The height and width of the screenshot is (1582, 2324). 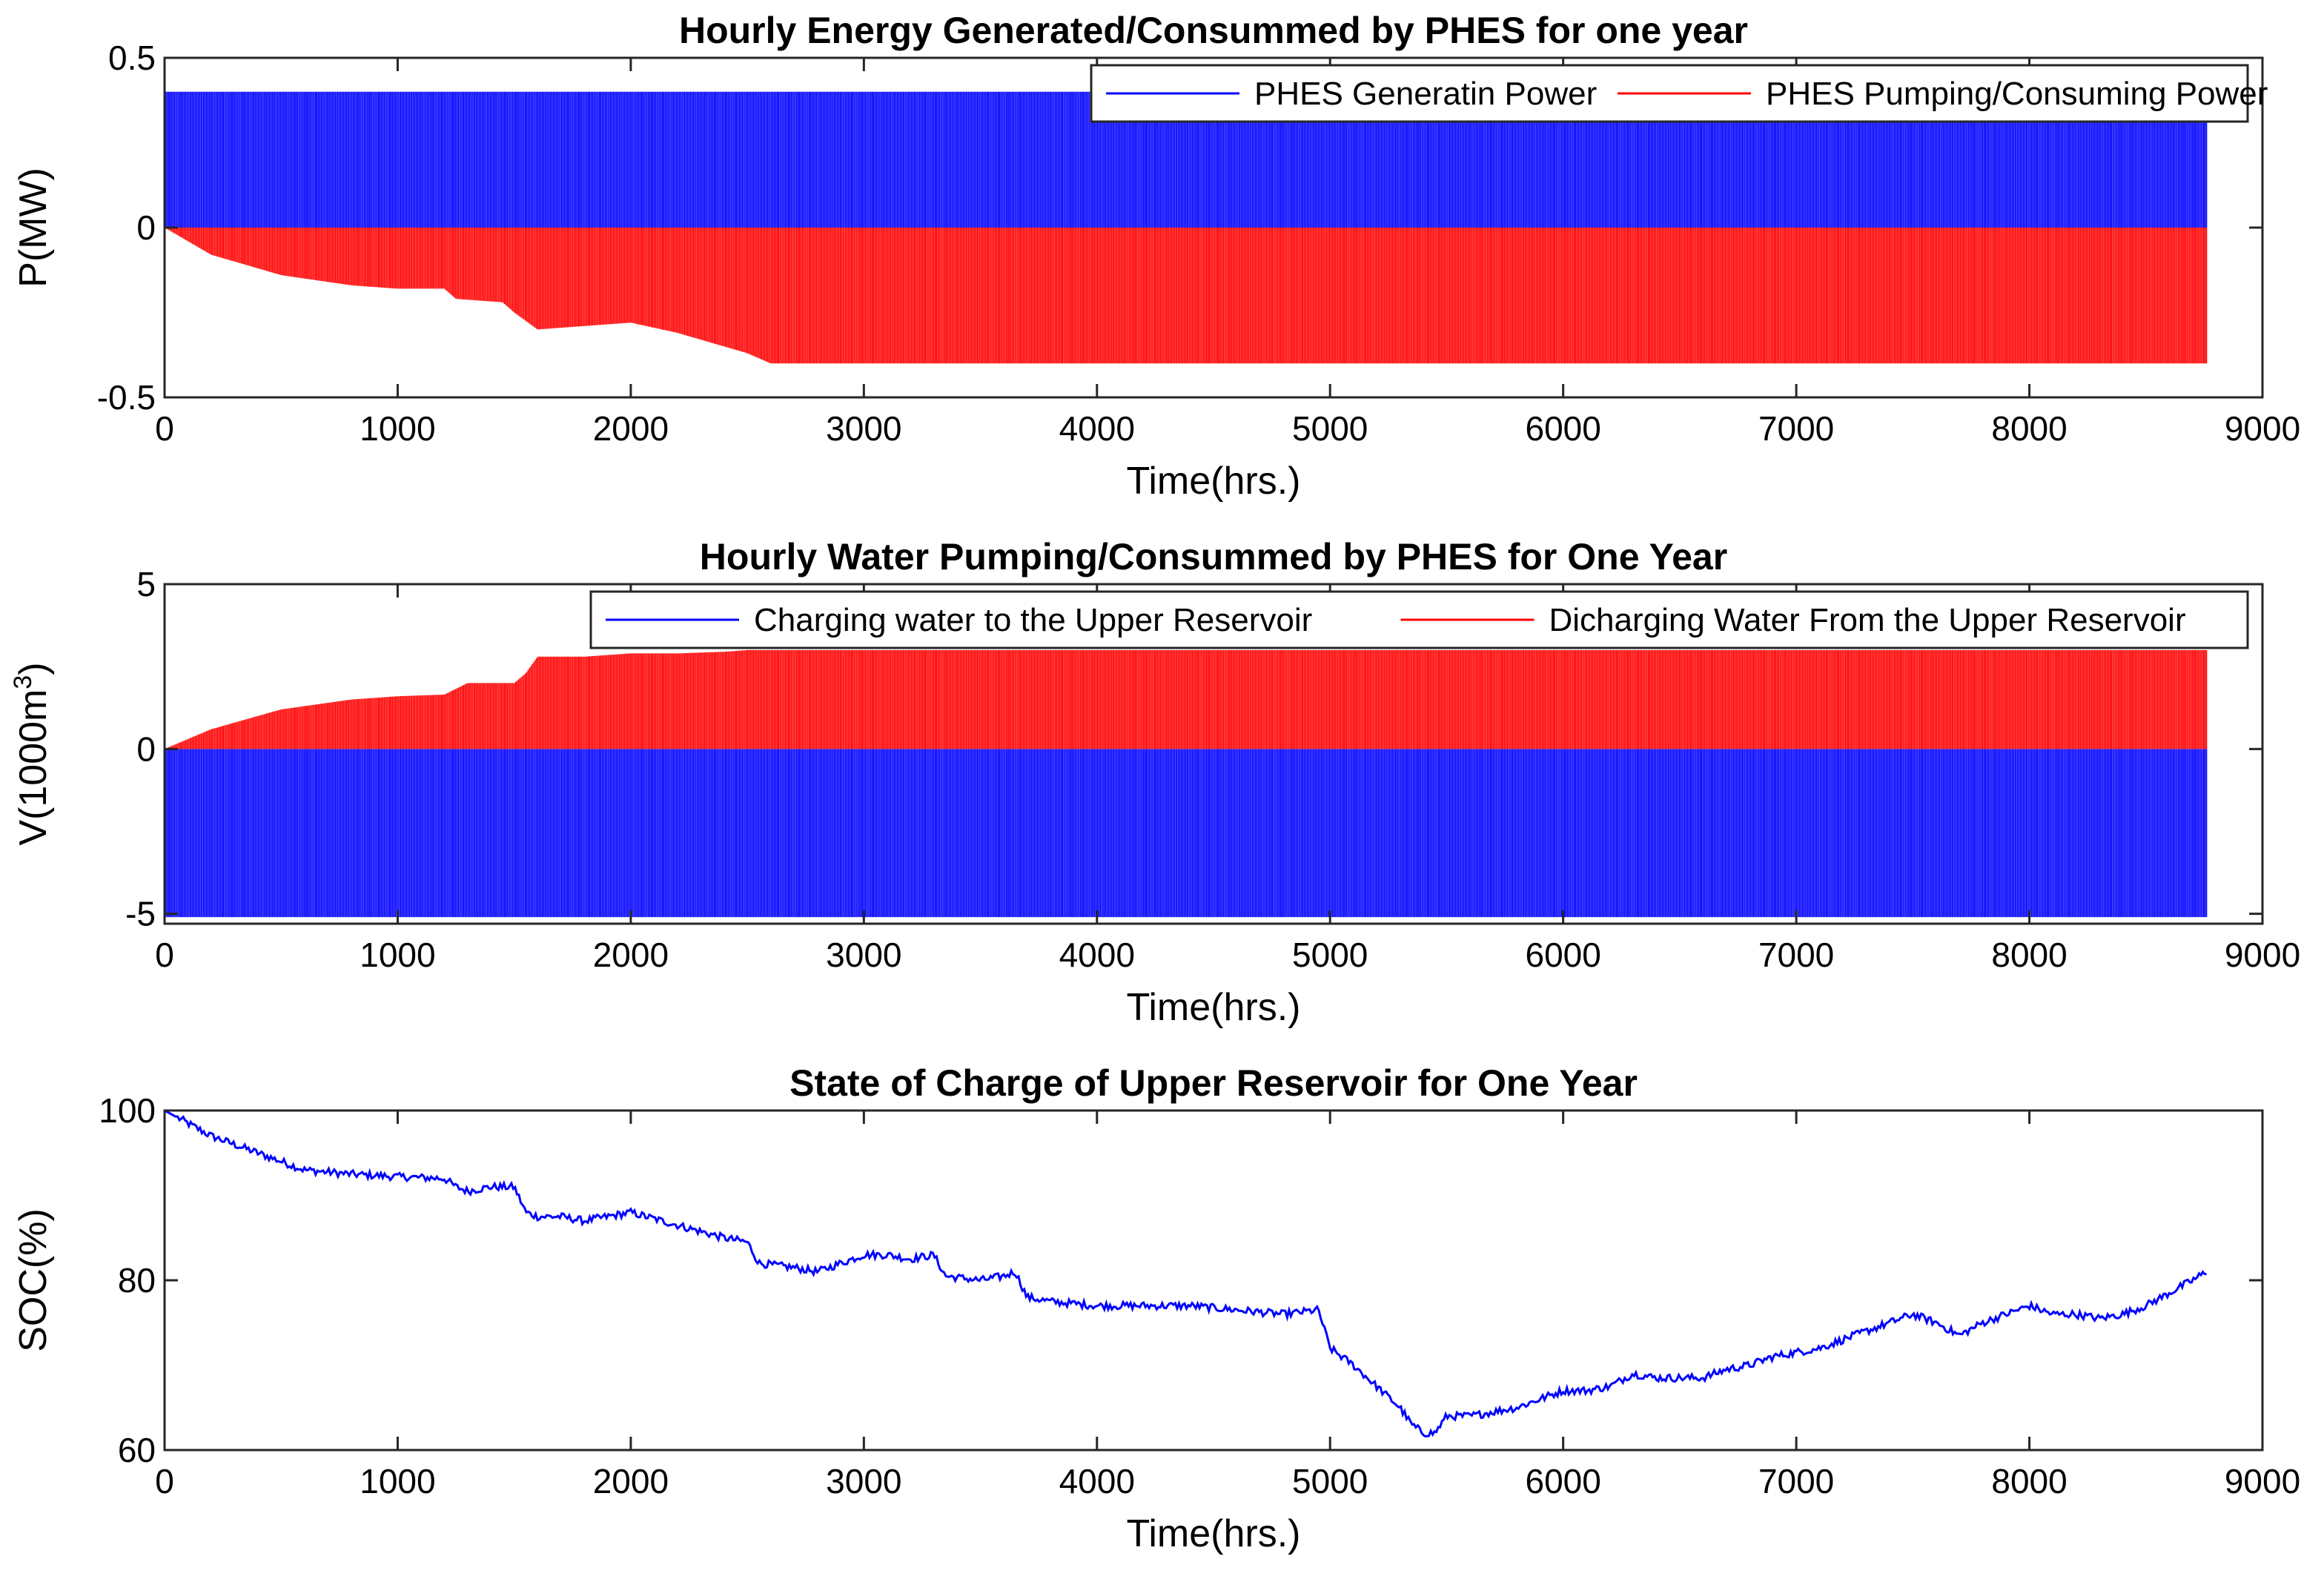 What do you see at coordinates (137, 1450) in the screenshot?
I see `y-tick-label: 60` at bounding box center [137, 1450].